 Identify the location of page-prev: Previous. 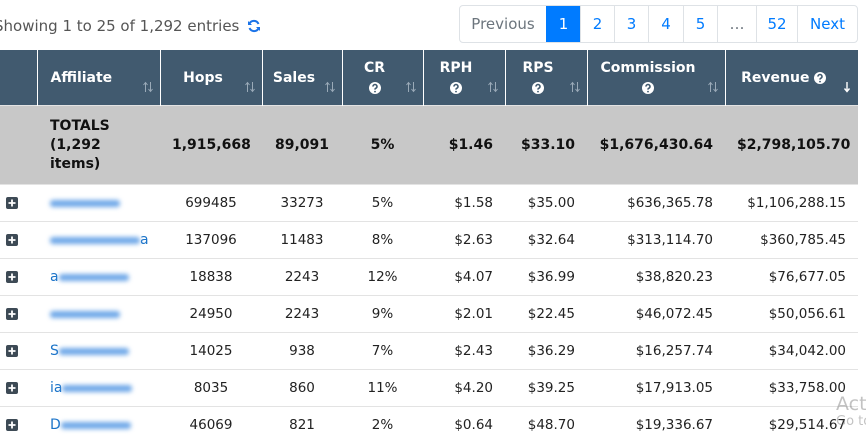
(503, 24).